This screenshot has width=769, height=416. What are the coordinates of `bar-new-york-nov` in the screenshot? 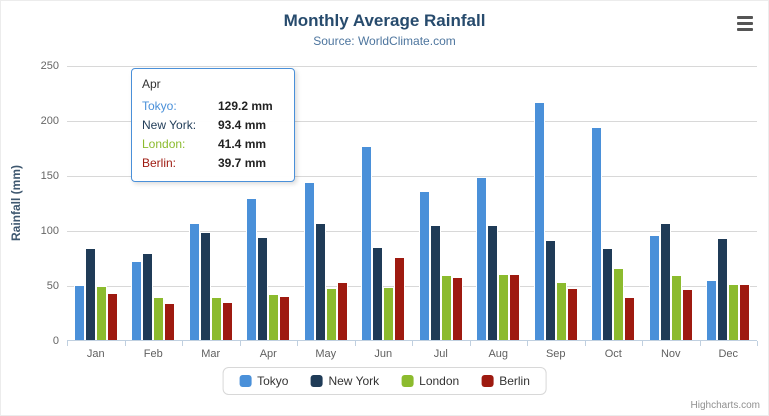 It's located at (665, 281).